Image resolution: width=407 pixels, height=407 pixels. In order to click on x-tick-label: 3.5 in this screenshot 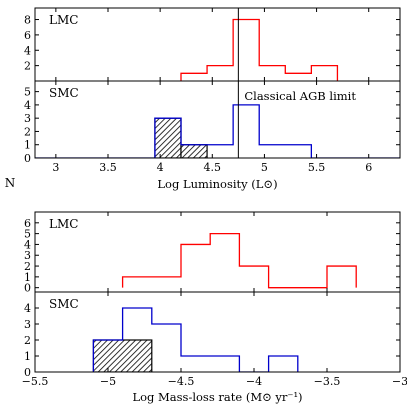, I will do `click(108, 167)`.